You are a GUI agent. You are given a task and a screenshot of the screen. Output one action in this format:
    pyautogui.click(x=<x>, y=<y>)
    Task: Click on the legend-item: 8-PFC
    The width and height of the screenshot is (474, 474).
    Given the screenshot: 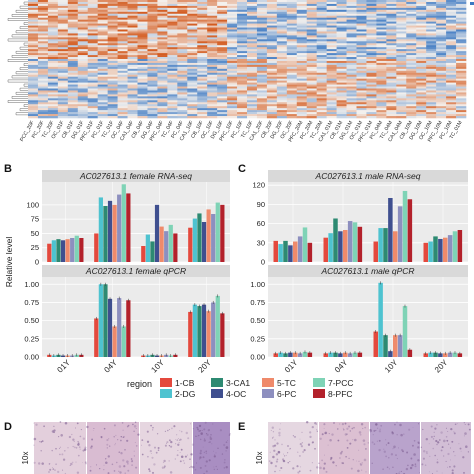 What is the action you would take?
    pyautogui.click(x=333, y=394)
    